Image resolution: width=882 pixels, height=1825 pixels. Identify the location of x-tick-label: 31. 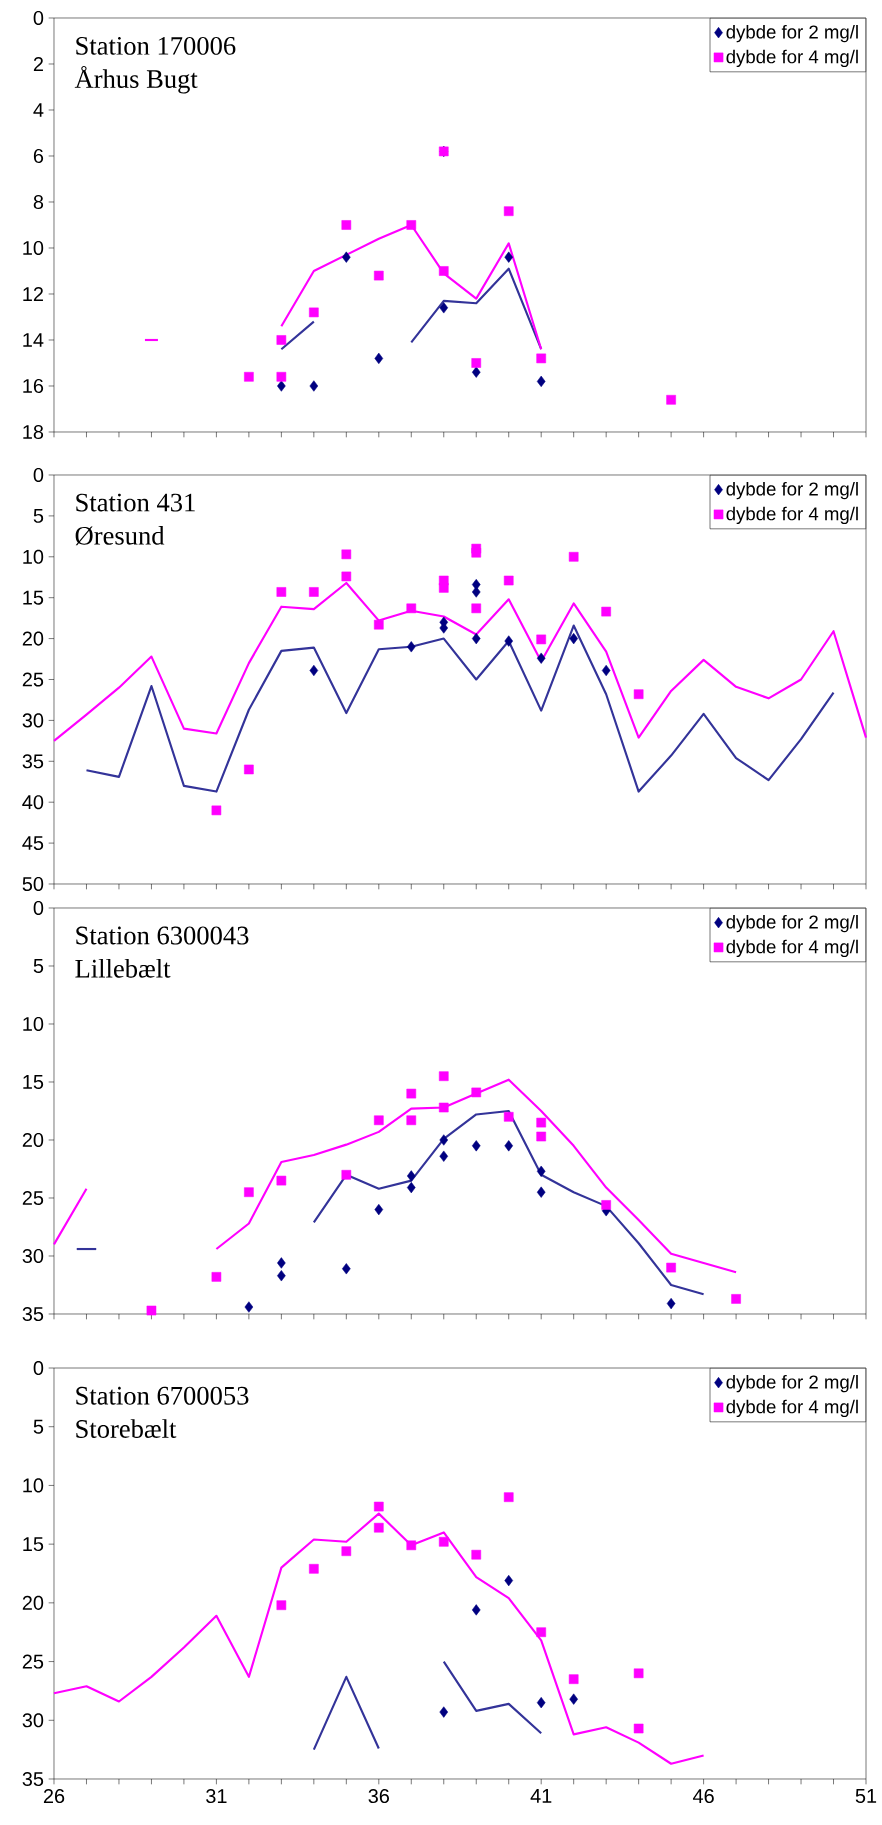
(216, 1796).